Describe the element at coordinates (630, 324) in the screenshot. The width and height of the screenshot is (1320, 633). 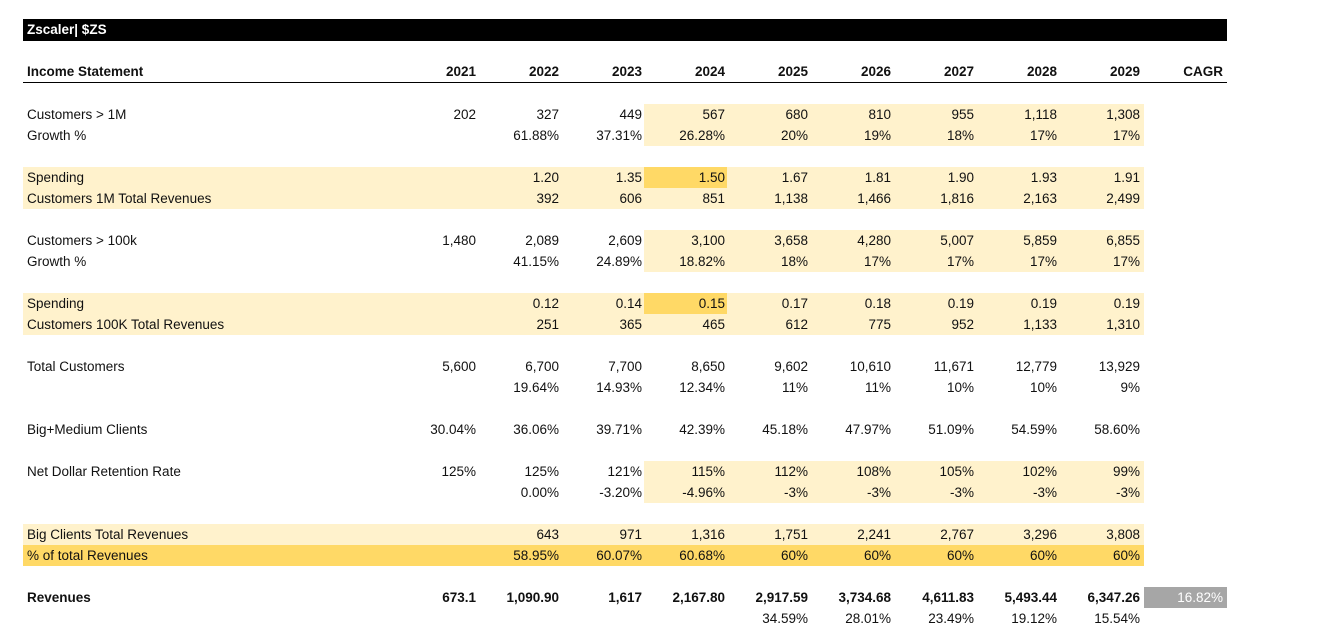
I see `cell-2023: 365` at that location.